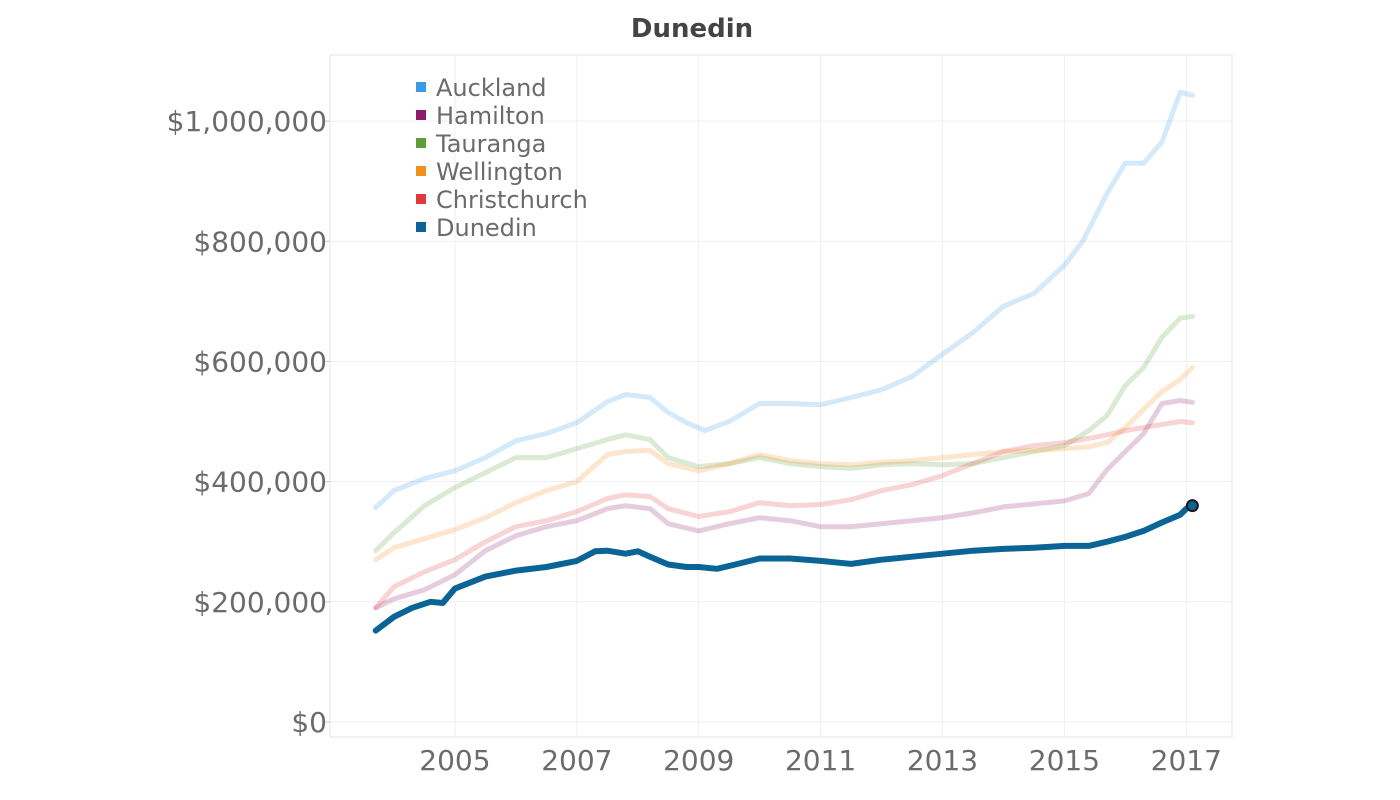  I want to click on legend-label-auckland: Auckland, so click(491, 88).